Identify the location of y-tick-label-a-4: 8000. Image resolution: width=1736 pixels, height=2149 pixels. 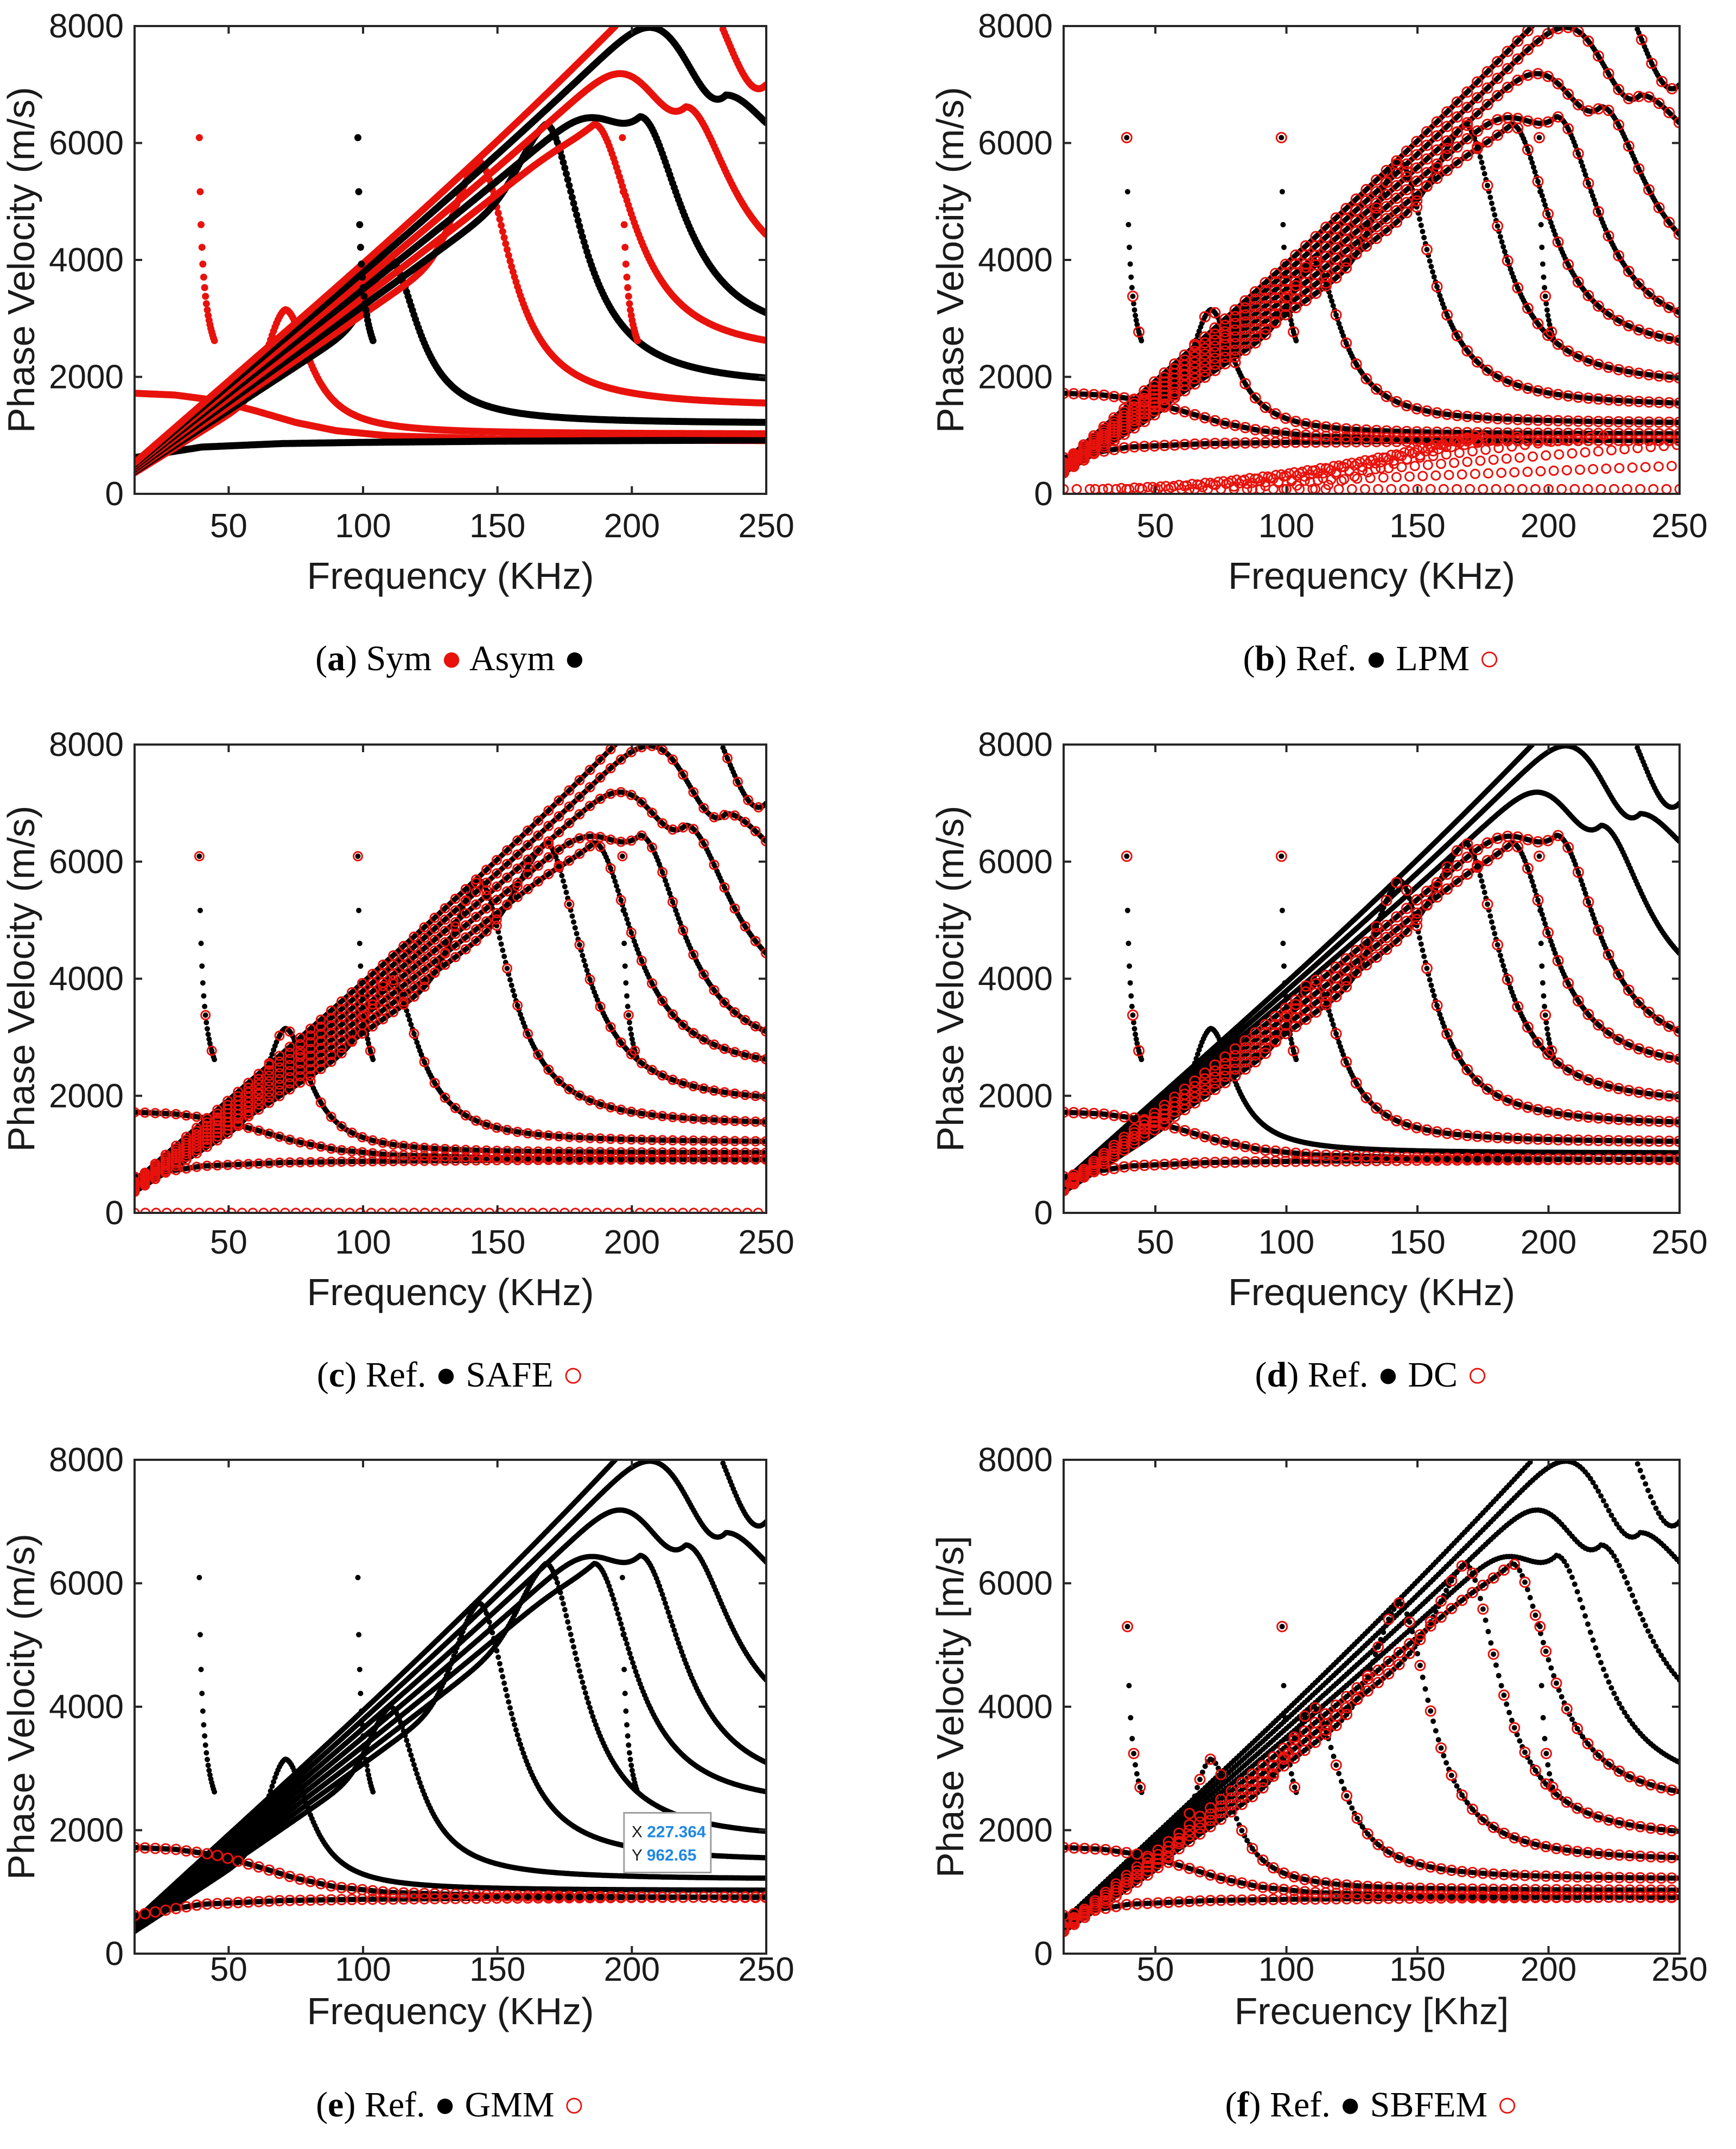
(87, 26).